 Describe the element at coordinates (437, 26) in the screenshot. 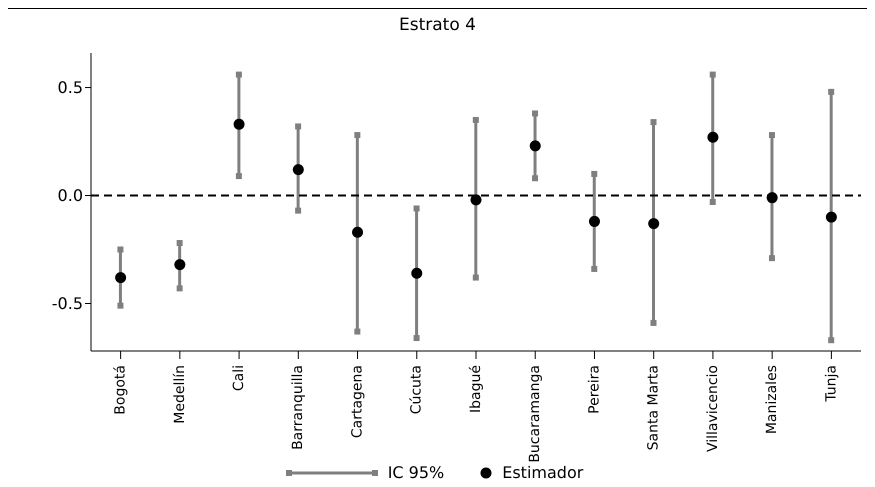

I see `chart-title: Estrato 4` at that location.